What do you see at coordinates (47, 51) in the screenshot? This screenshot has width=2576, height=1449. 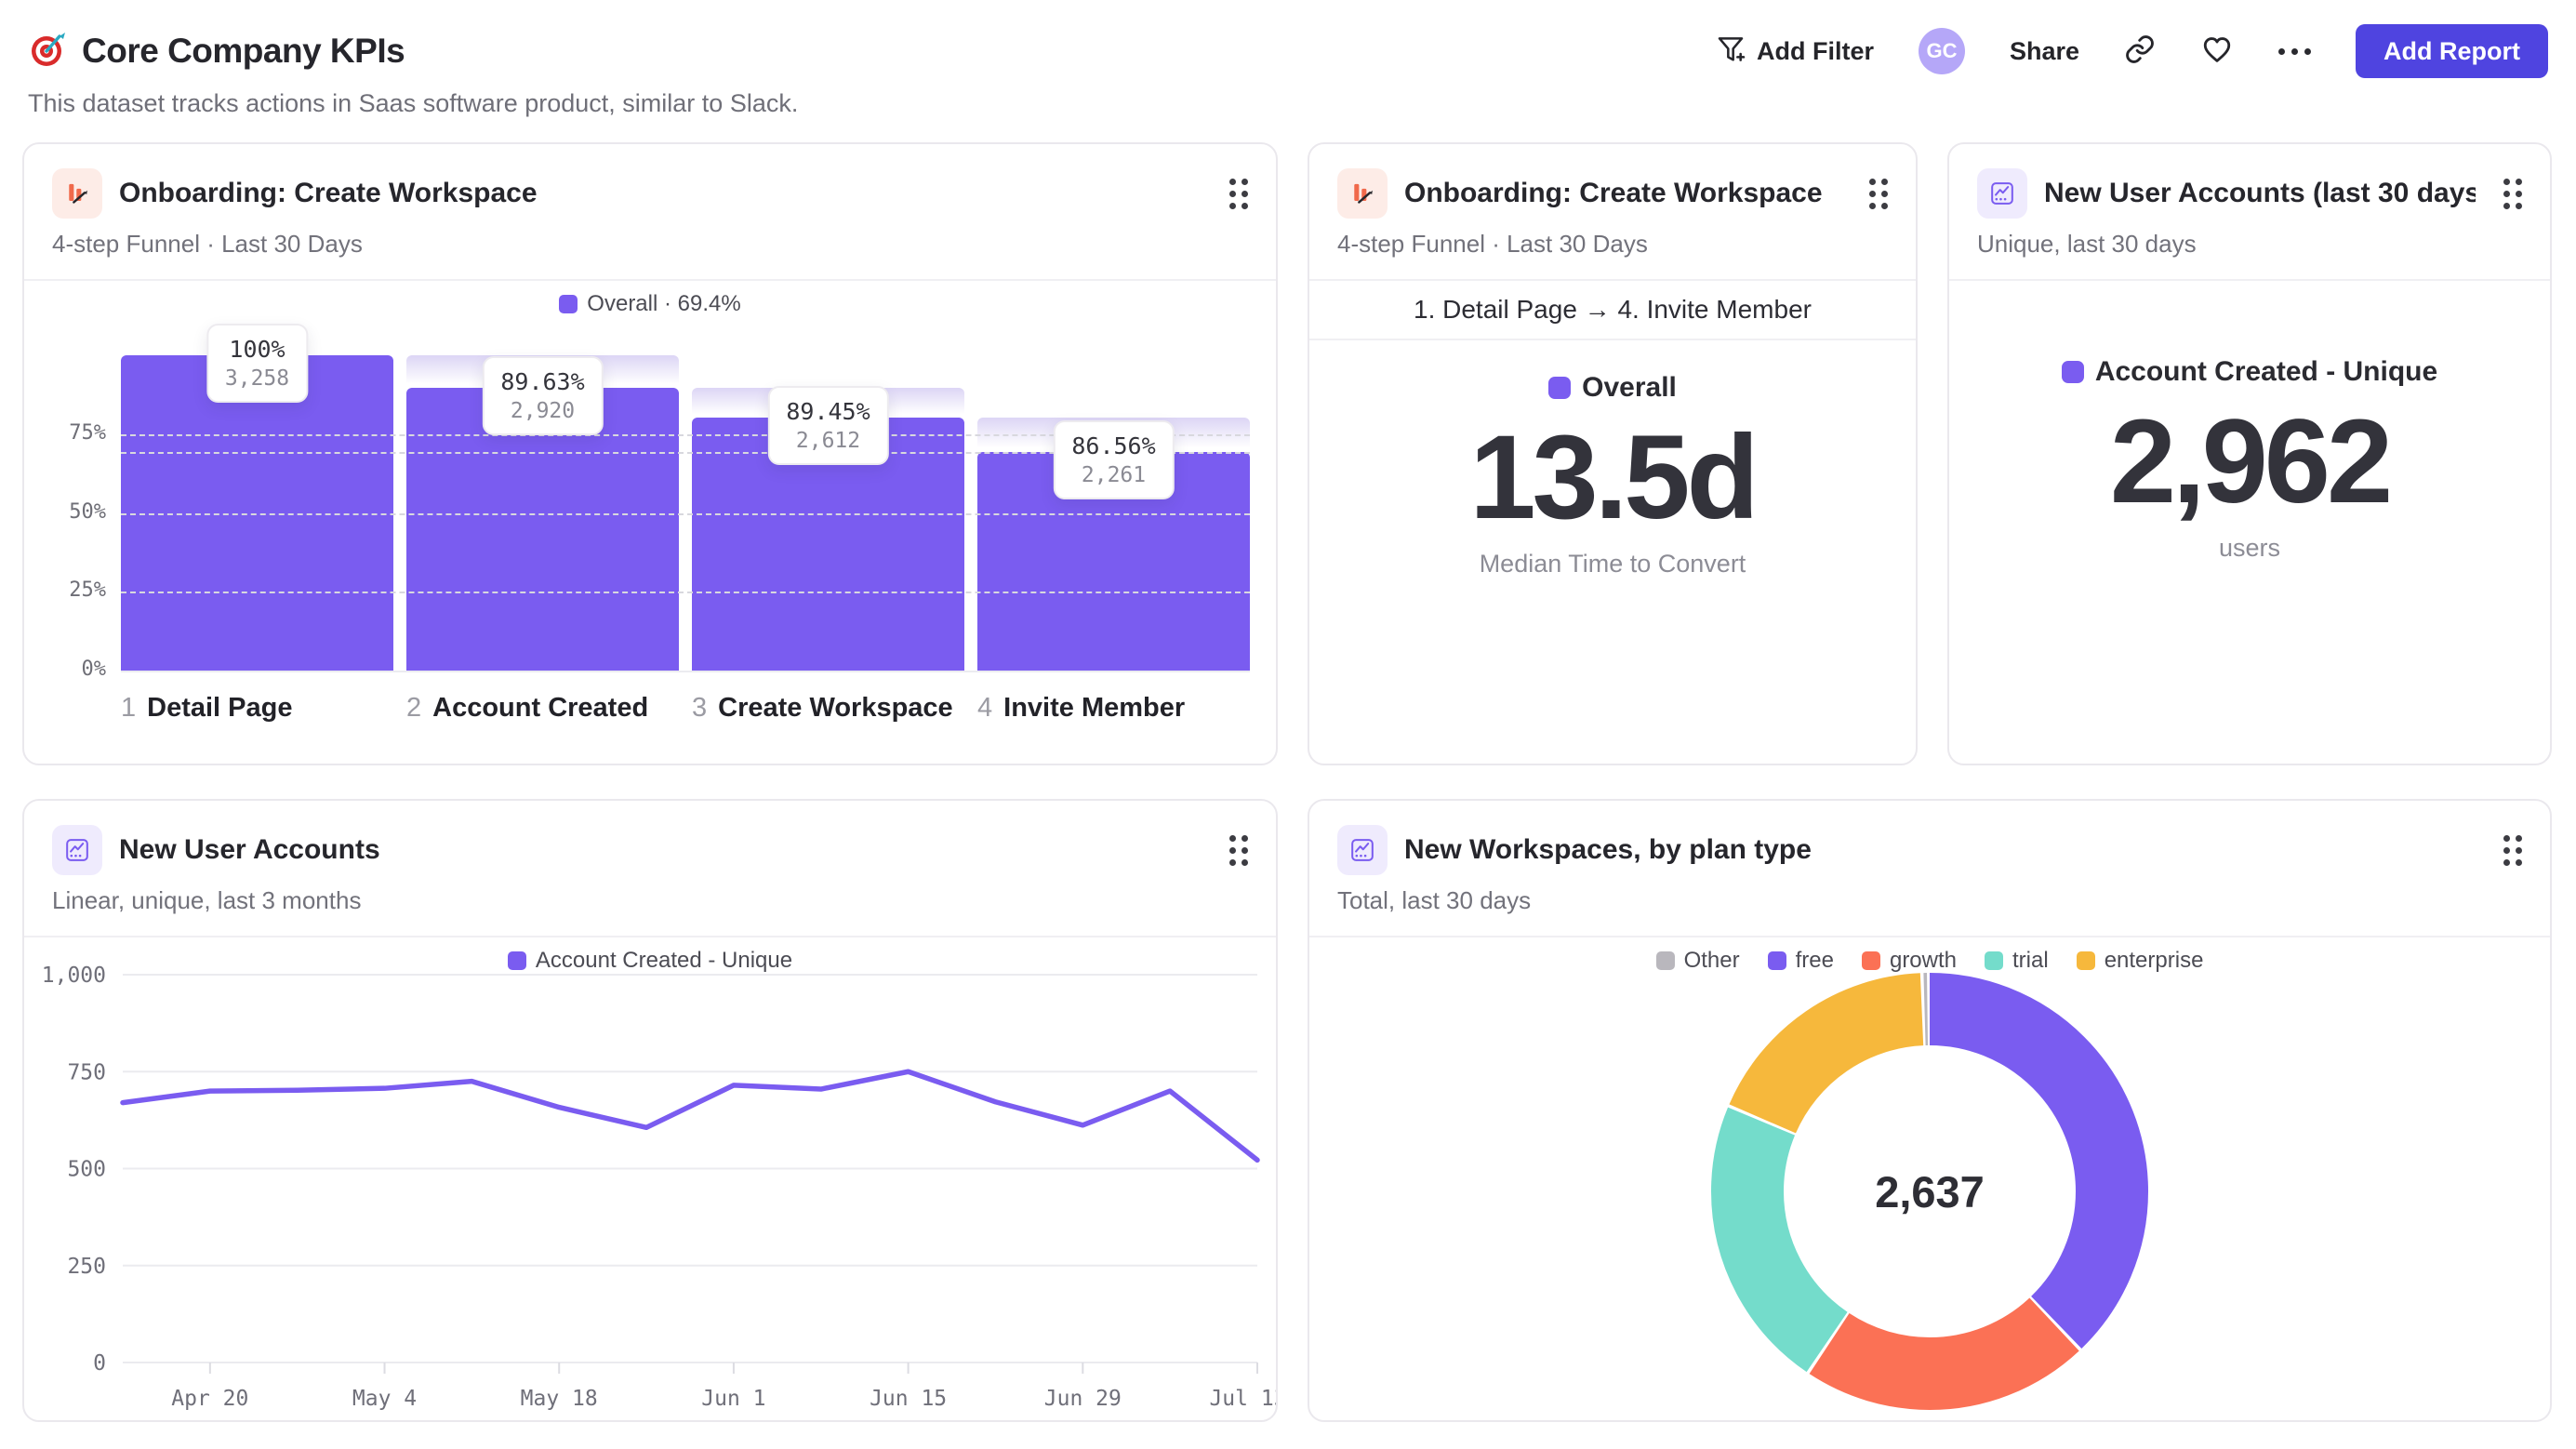 I see `target-icon` at bounding box center [47, 51].